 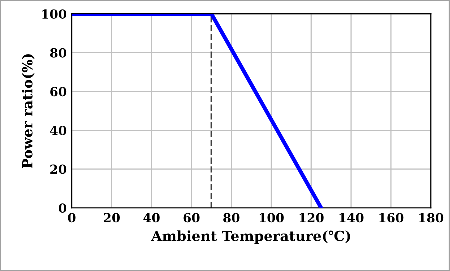 I want to click on x-tick-label: 0, so click(x=72, y=218).